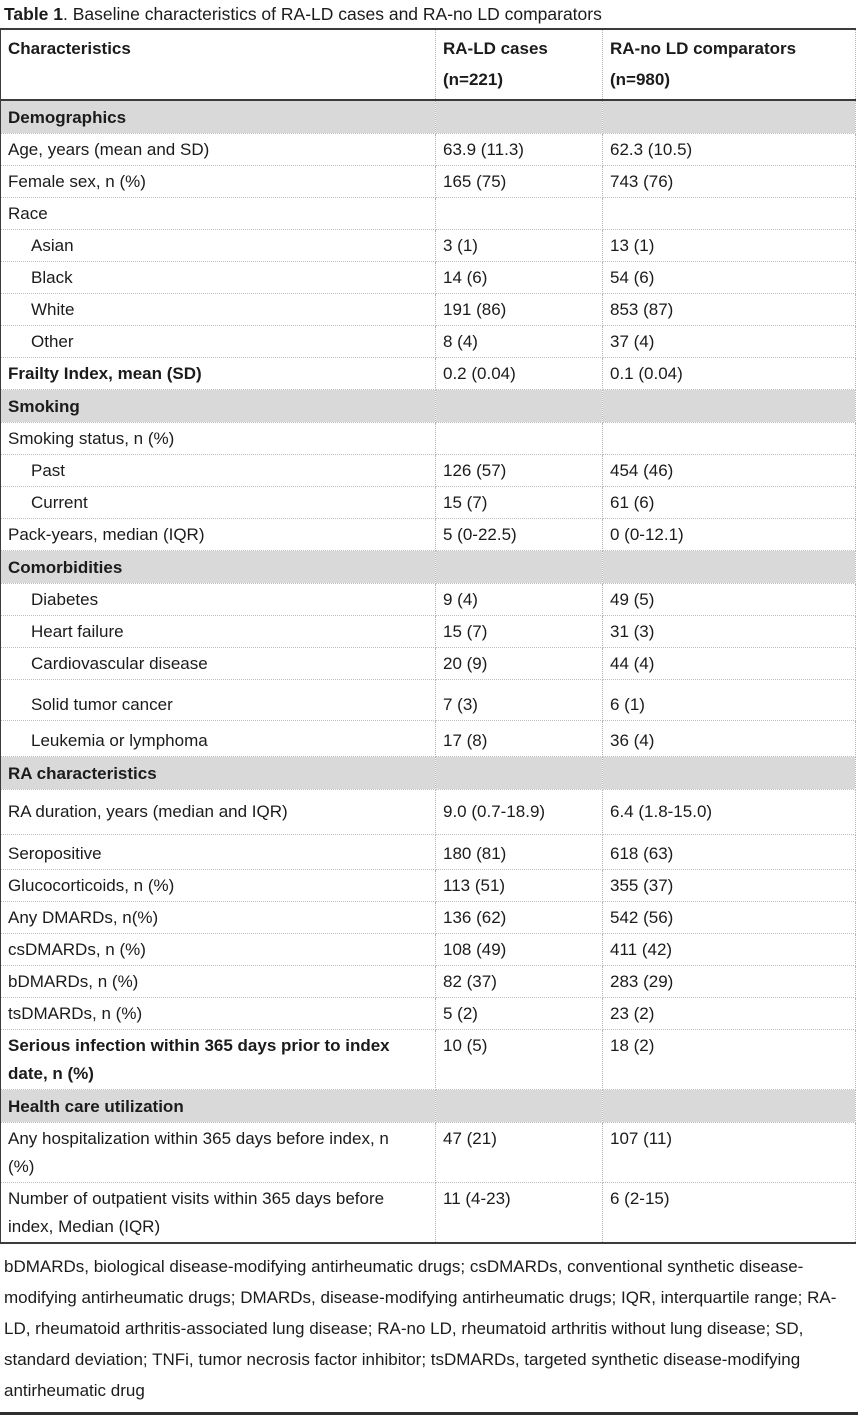  I want to click on section-header-row: Demographics, so click(428, 117).